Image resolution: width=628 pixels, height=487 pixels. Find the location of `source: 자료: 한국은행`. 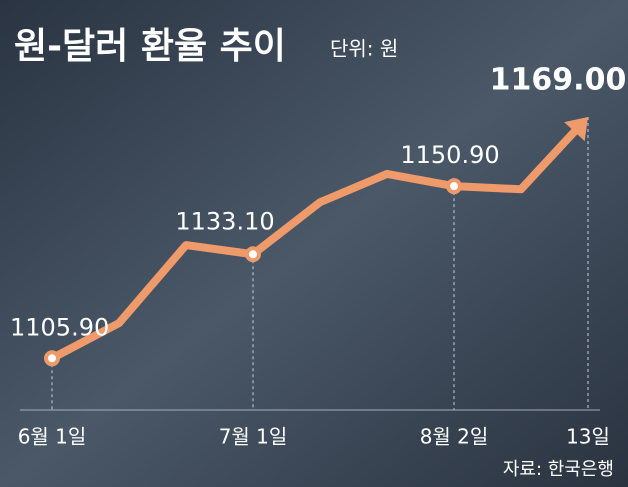

source: 자료: 한국은행 is located at coordinates (558, 469).